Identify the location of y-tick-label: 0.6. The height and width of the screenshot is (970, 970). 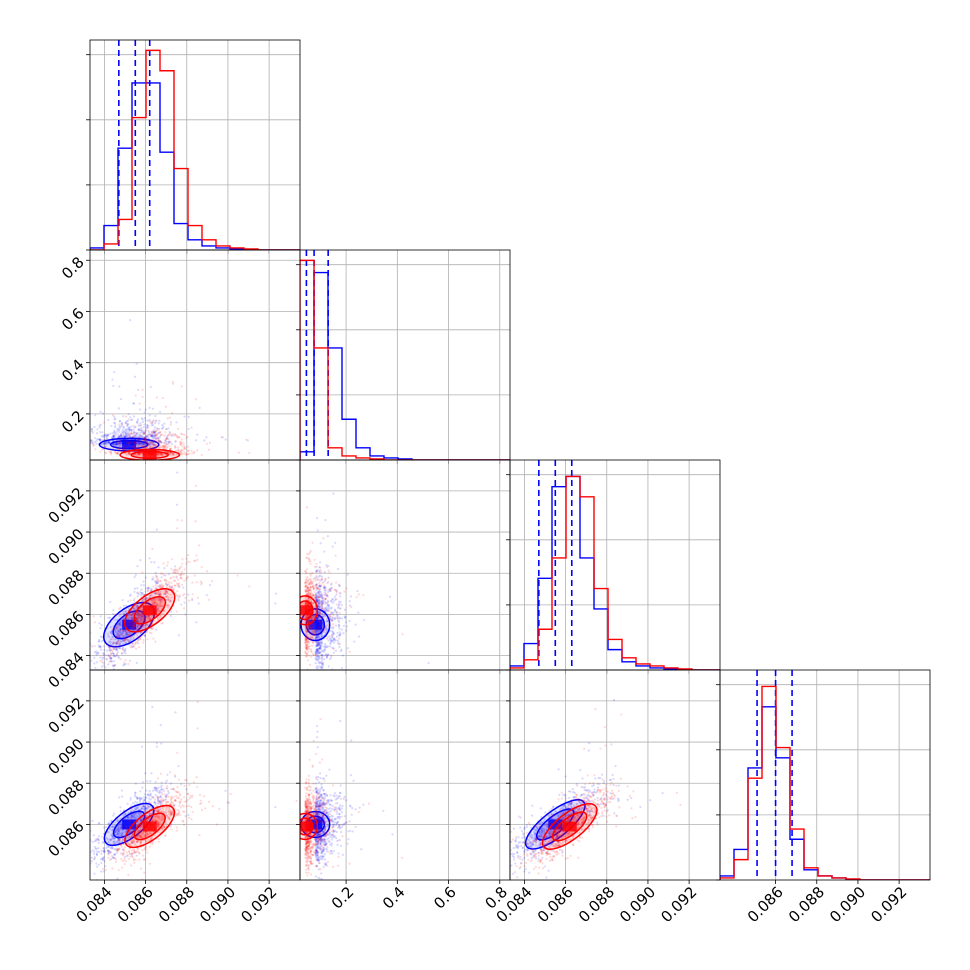
(73, 319).